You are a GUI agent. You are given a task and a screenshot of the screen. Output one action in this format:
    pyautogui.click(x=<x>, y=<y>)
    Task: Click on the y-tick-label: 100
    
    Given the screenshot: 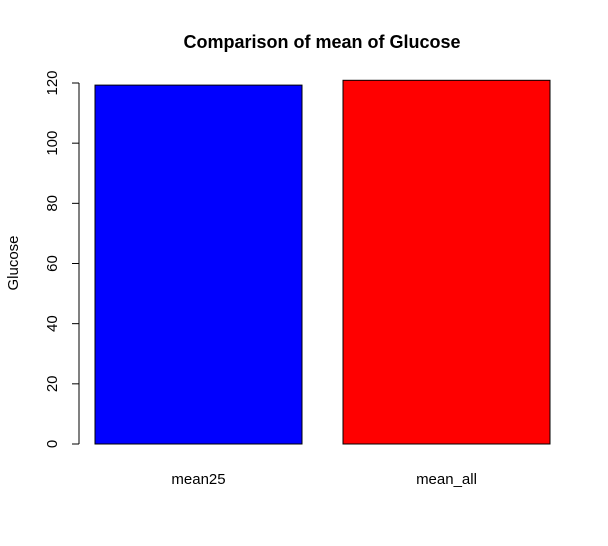 What is the action you would take?
    pyautogui.click(x=52, y=143)
    